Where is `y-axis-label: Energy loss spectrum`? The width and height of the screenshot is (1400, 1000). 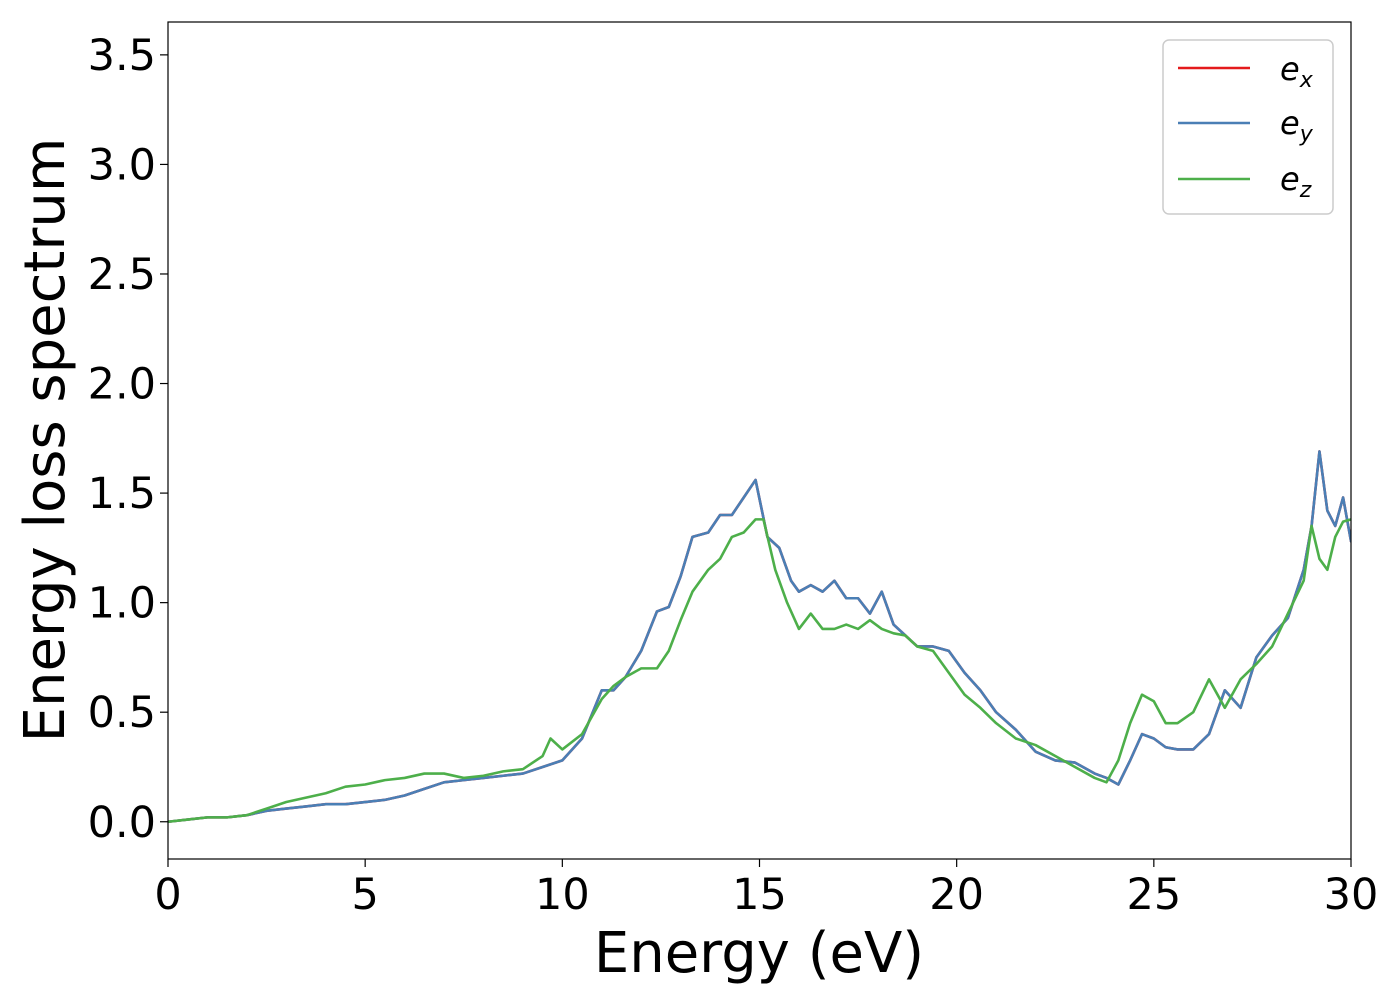
y-axis-label: Energy loss spectrum is located at coordinates (45, 440).